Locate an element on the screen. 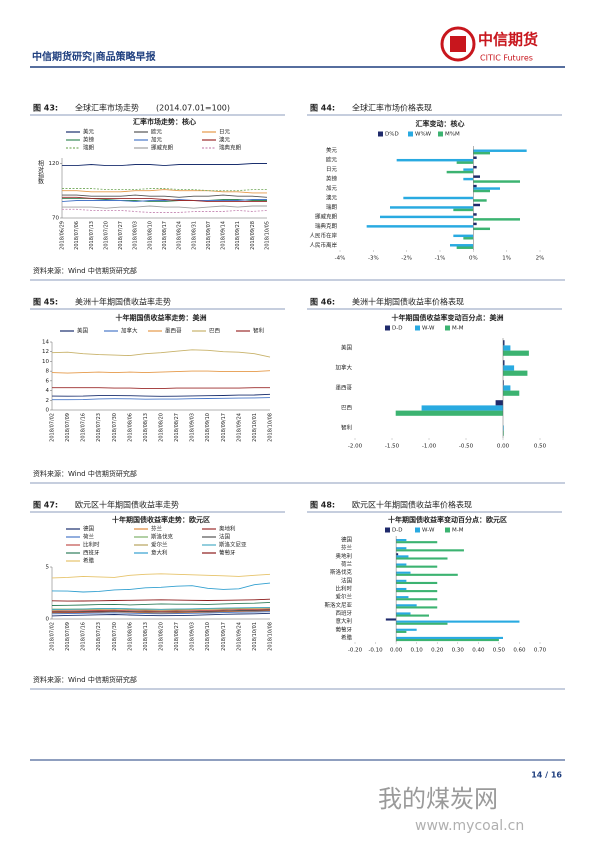 This screenshot has width=595, height=842. figure-note: (2014.07.01=100) is located at coordinates (193, 108).